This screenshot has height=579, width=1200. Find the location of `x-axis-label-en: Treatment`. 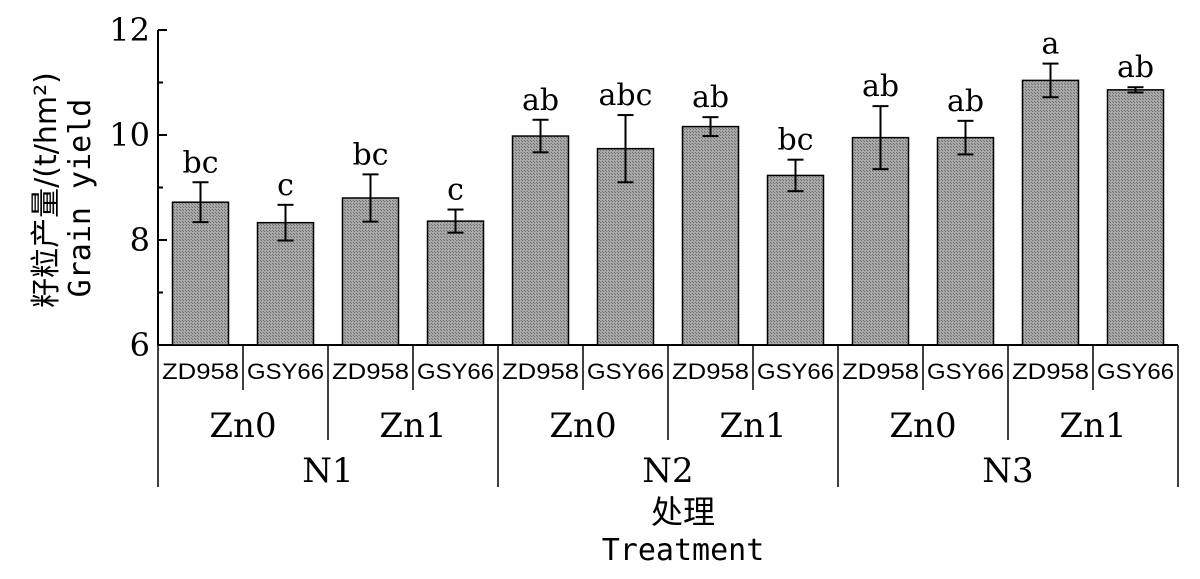

x-axis-label-en: Treatment is located at coordinates (683, 550).